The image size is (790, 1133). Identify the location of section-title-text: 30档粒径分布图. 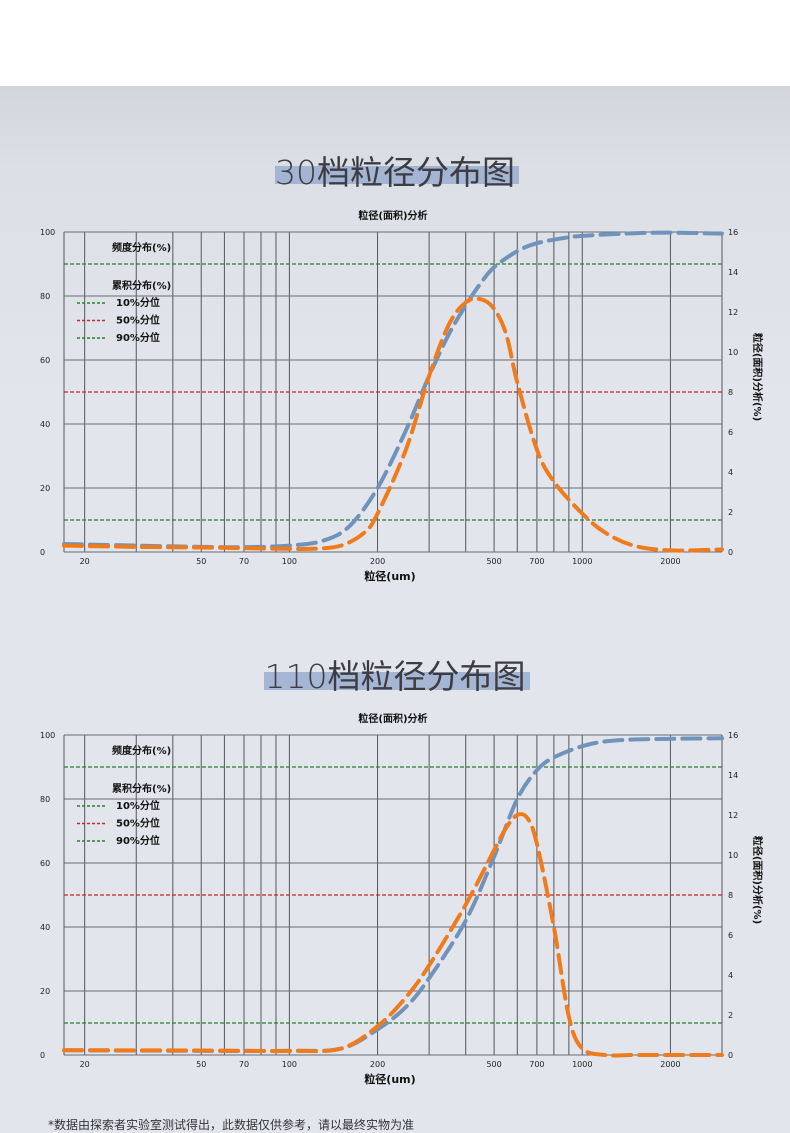
(395, 172).